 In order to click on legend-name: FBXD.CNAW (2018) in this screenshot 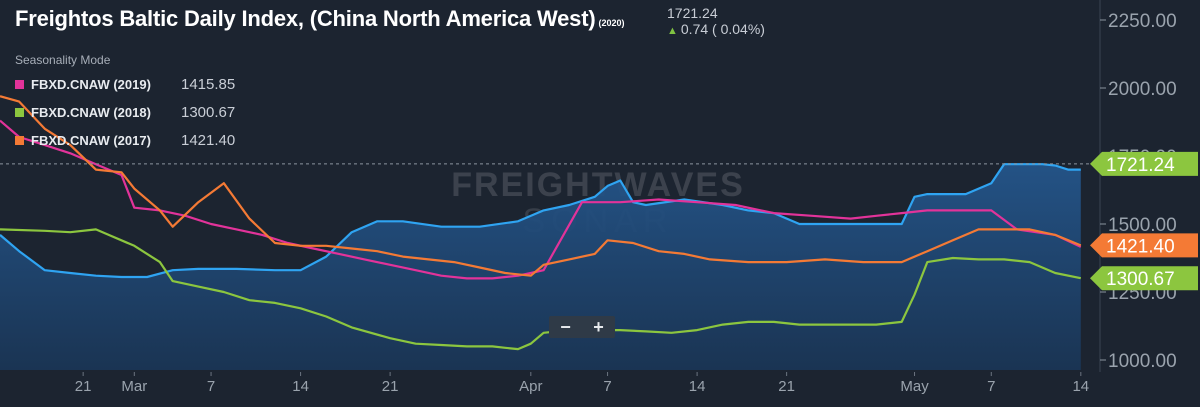, I will do `click(91, 112)`.